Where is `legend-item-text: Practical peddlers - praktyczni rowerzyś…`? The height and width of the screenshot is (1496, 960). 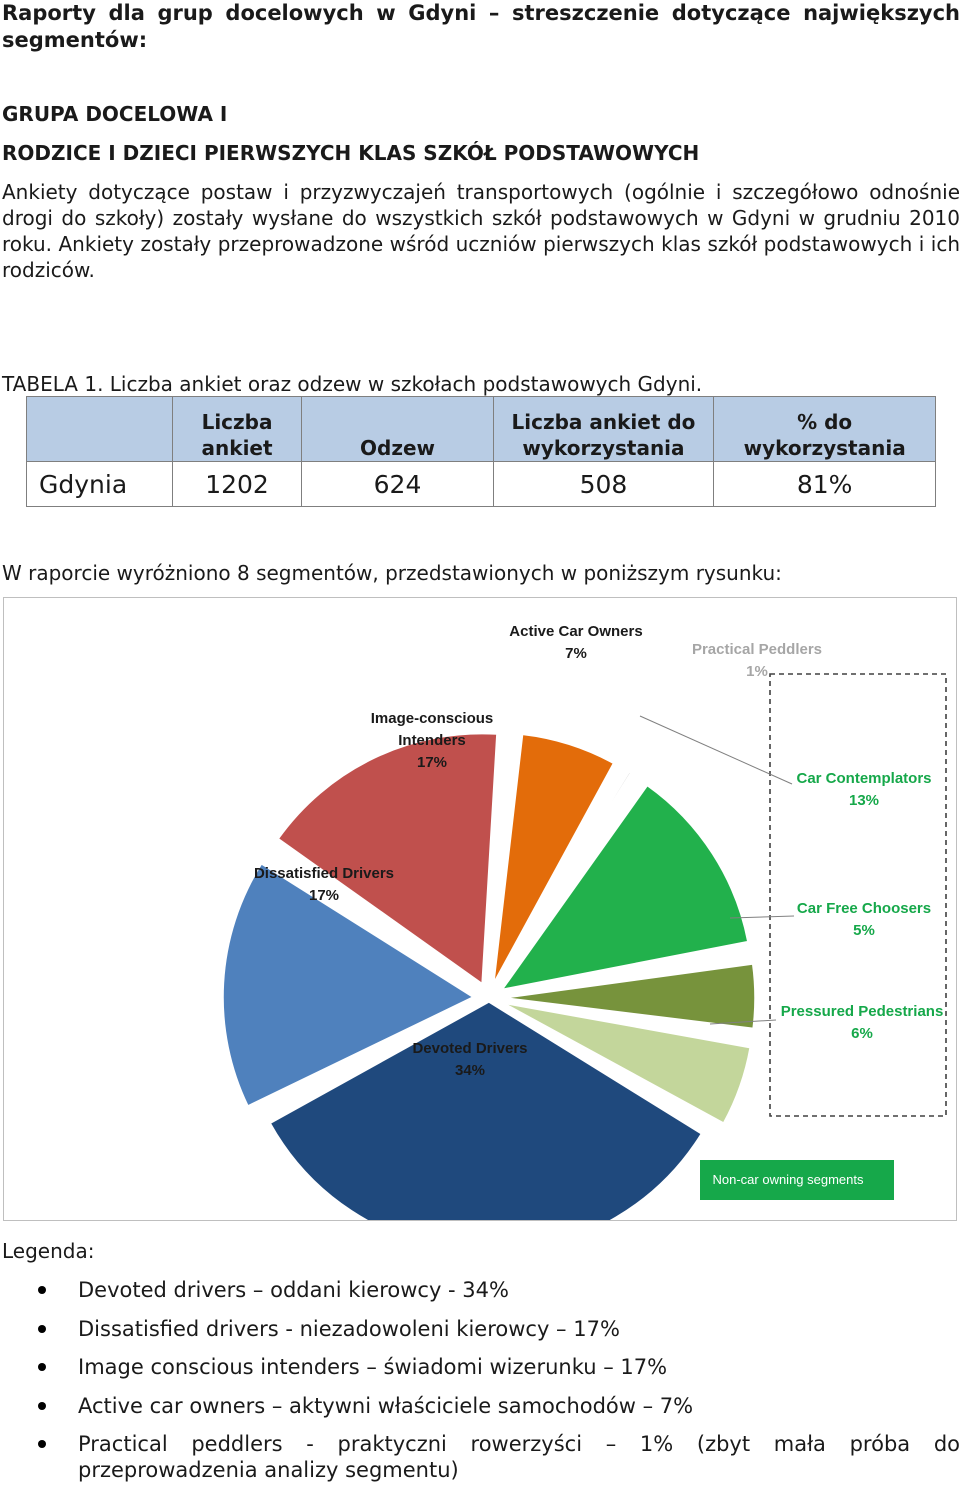 legend-item-text: Practical peddlers - praktyczni rowerzyś… is located at coordinates (519, 1457).